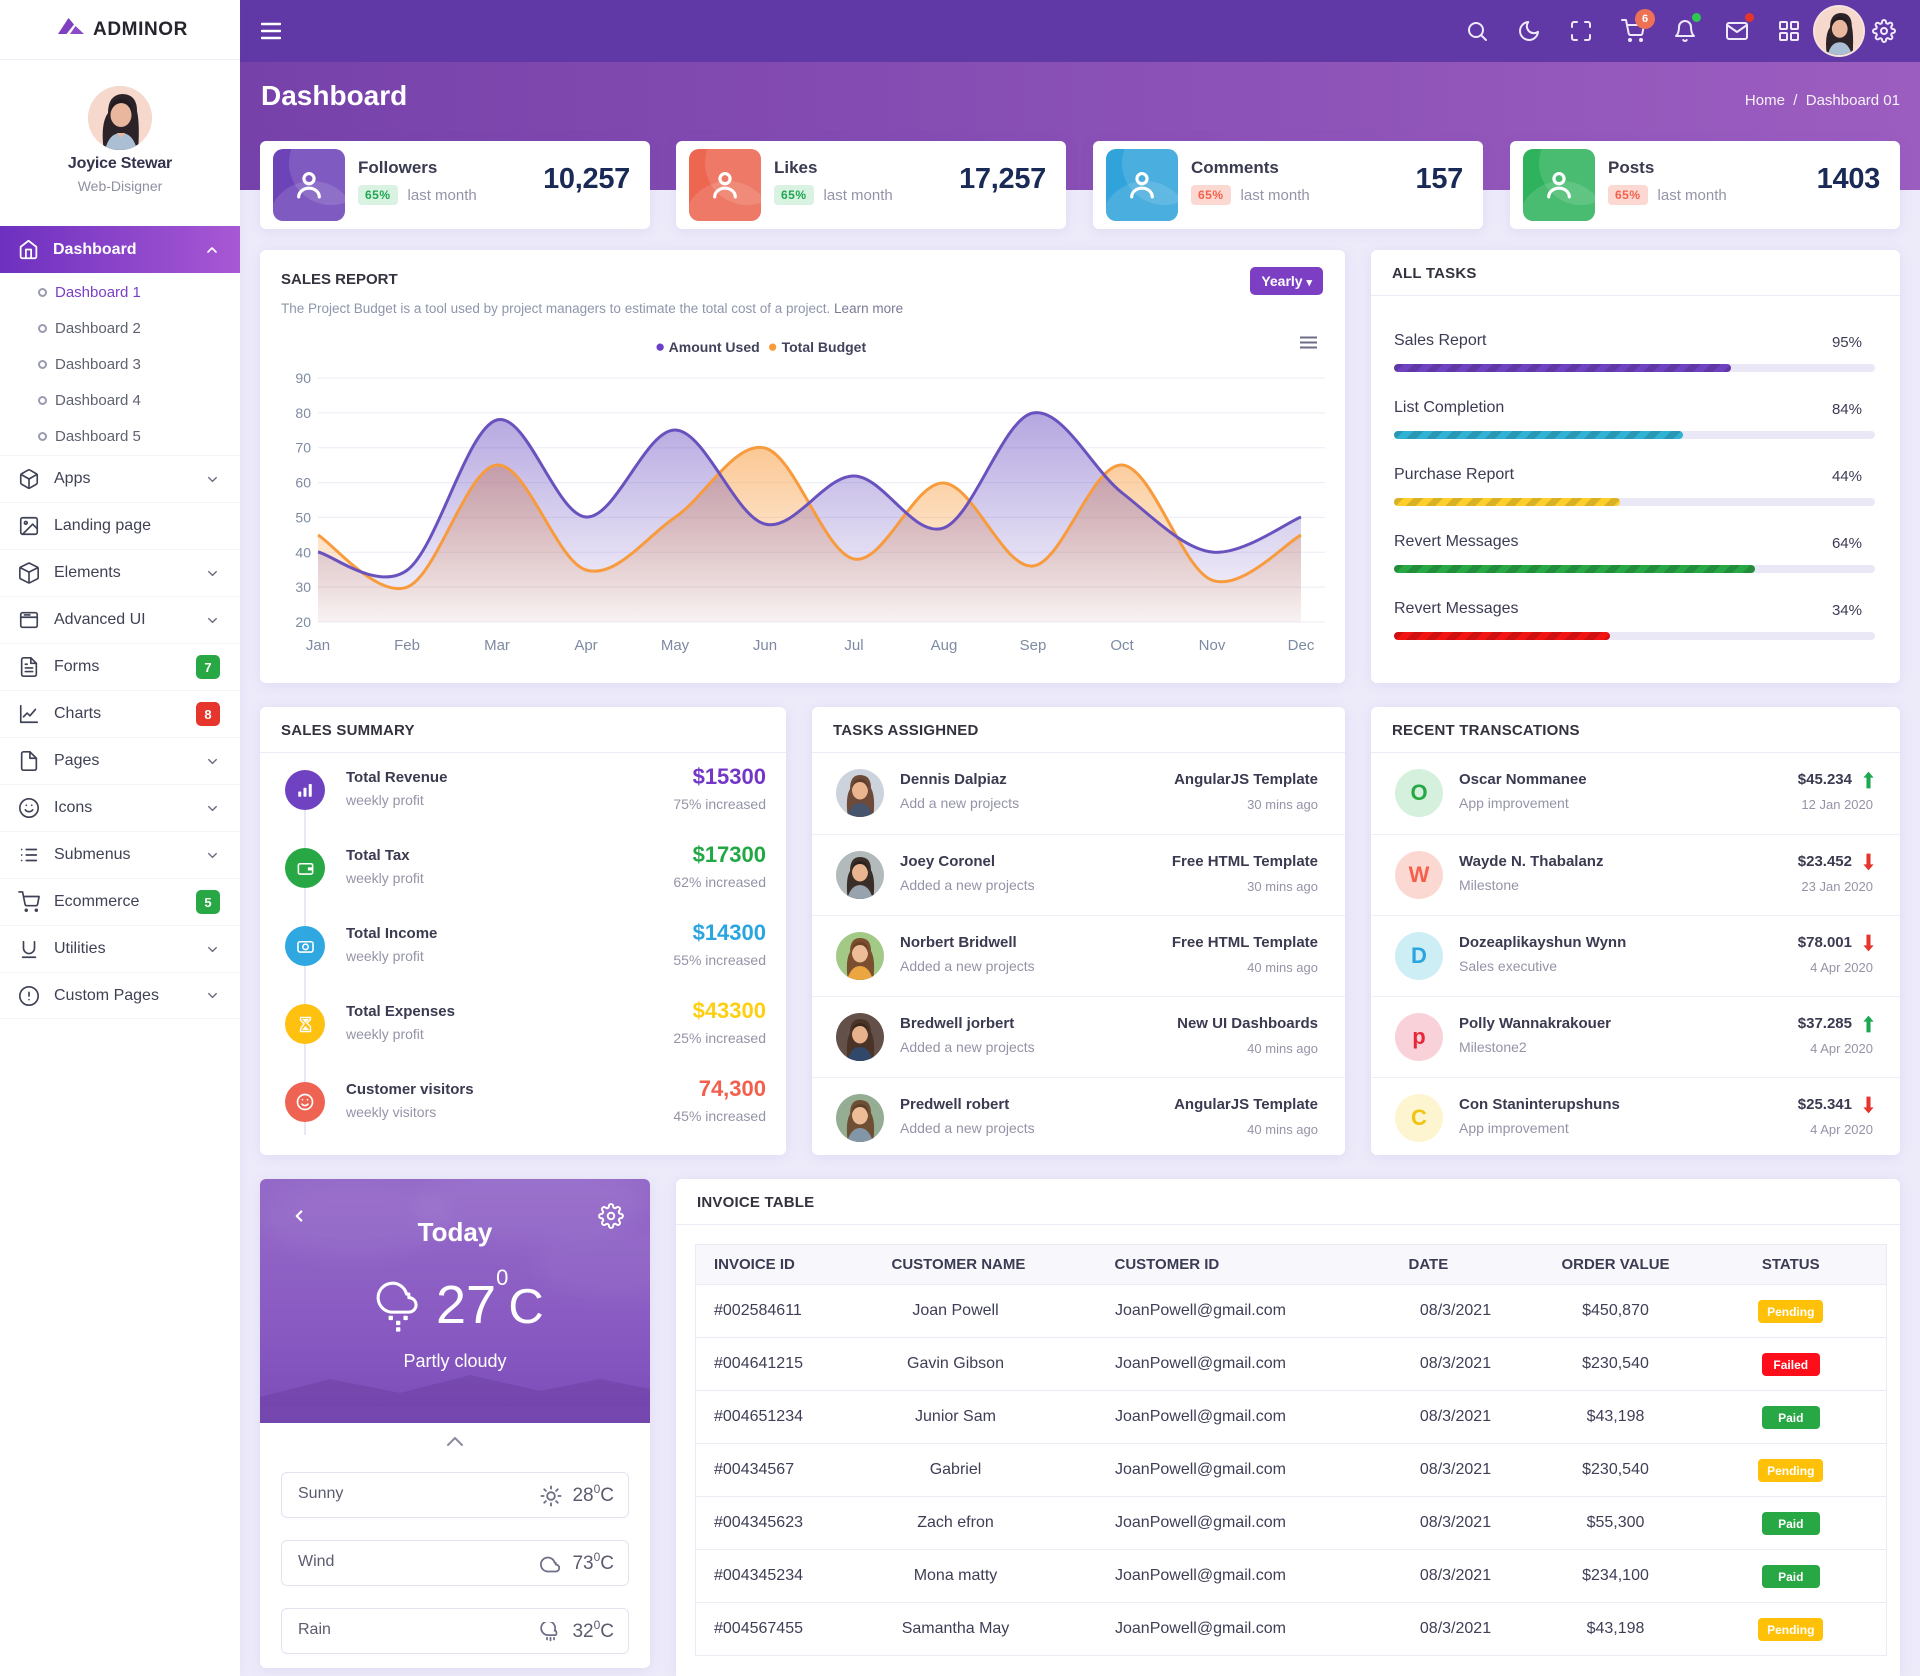 The width and height of the screenshot is (1920, 1676). Describe the element at coordinates (497, 645) in the screenshot. I see `svg-text: Mar` at that location.